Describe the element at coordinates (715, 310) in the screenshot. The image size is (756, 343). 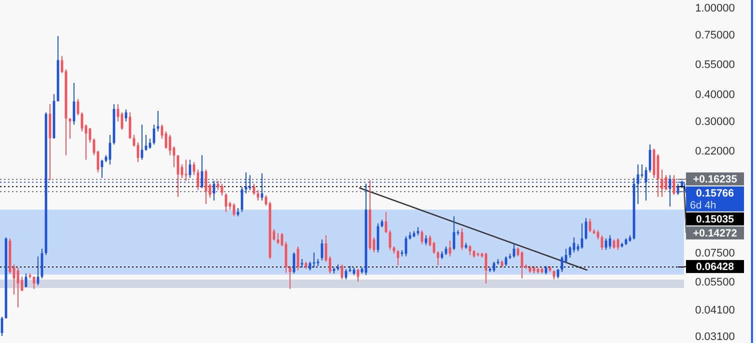
I see `y-tick-label: 0.04100` at that location.